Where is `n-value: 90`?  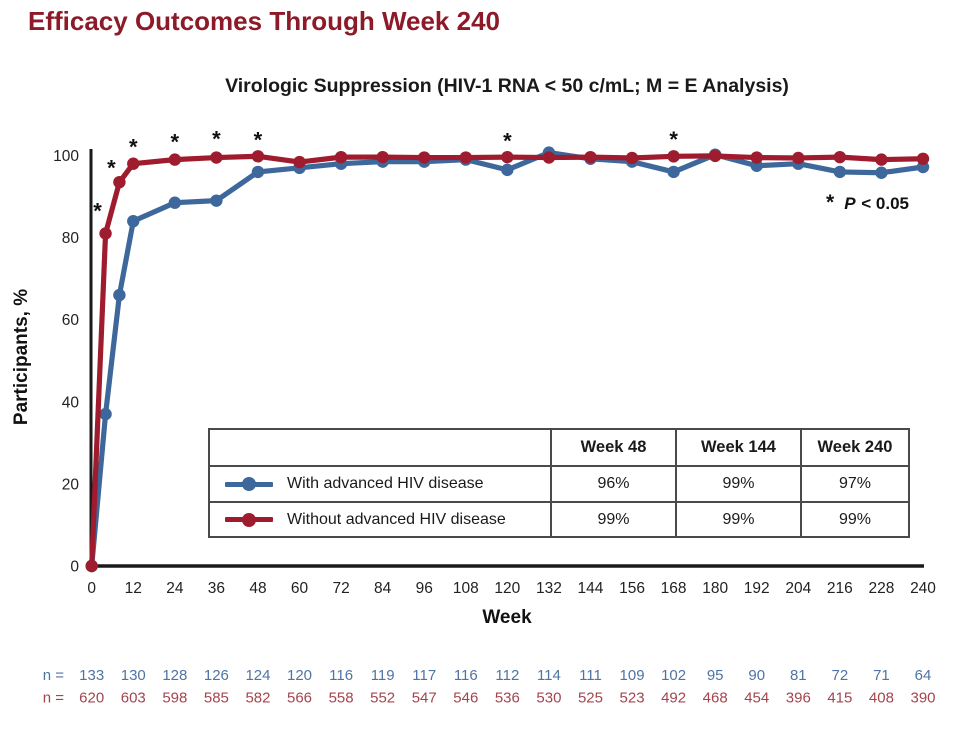
n-value: 90 is located at coordinates (756, 675).